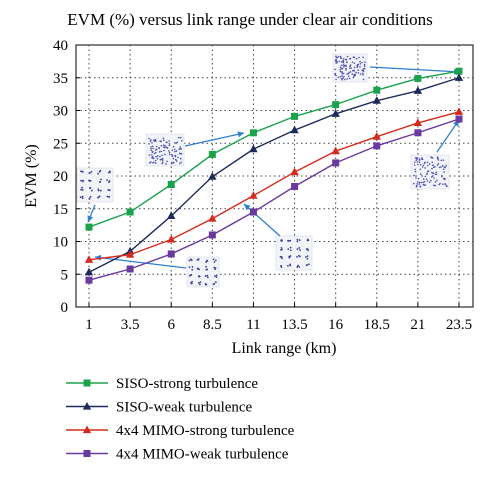  Describe the element at coordinates (184, 408) in the screenshot. I see `legend-label: SISO-weak turbulence` at that location.